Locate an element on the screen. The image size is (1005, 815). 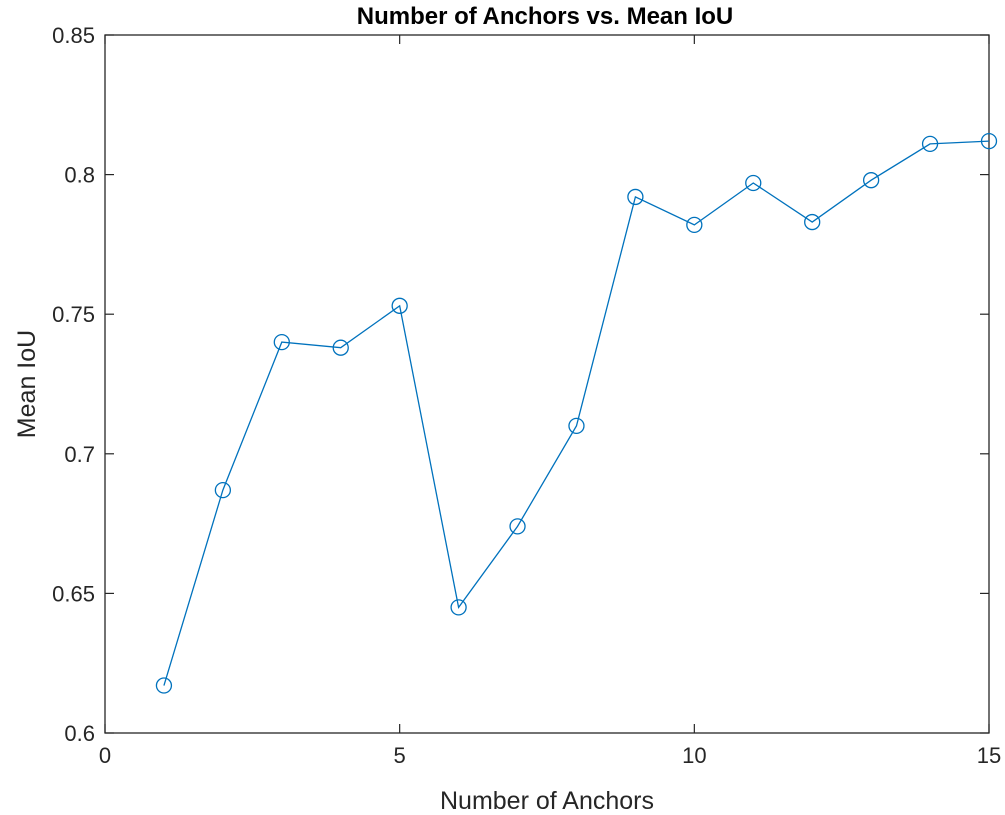
x-tick-label: 0 is located at coordinates (105, 755).